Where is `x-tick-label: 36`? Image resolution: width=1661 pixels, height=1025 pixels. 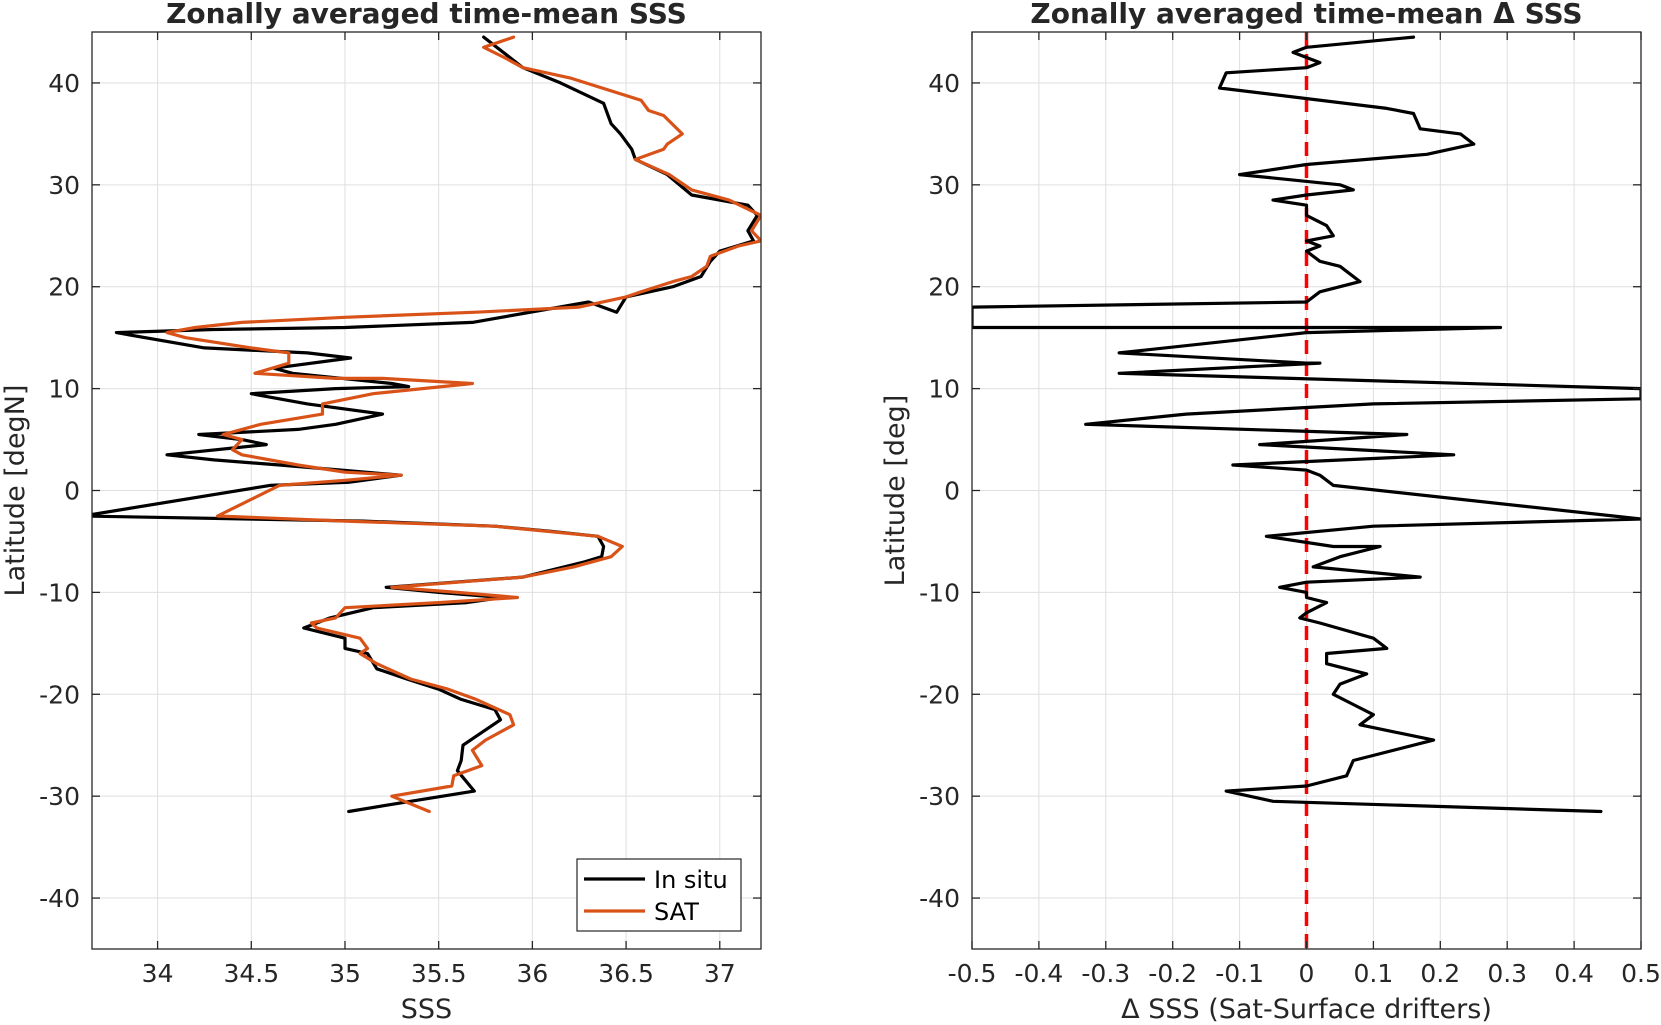 x-tick-label: 36 is located at coordinates (532, 973).